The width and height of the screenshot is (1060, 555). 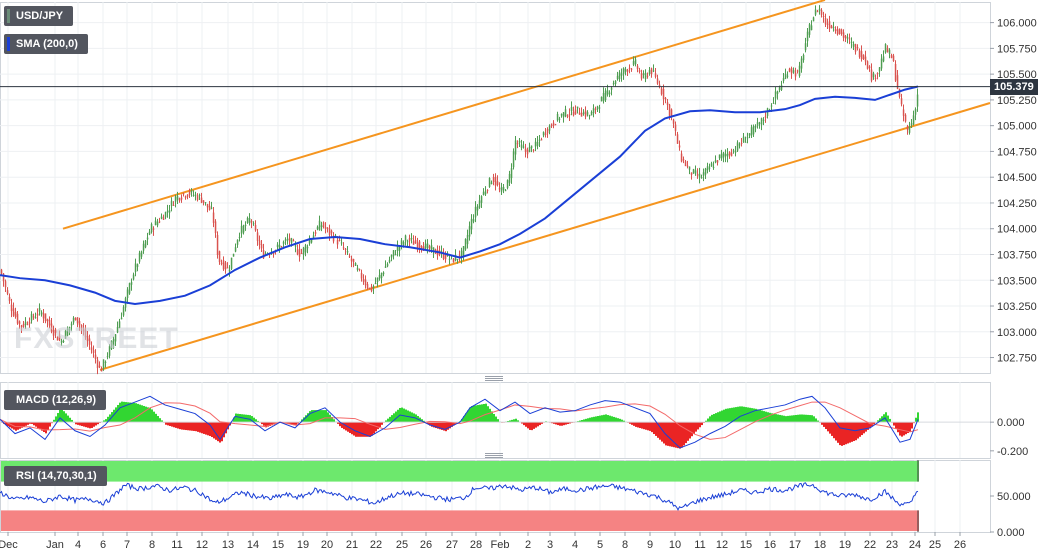 I want to click on rsi-tag: RSI (14,70,30,1), so click(x=55, y=476).